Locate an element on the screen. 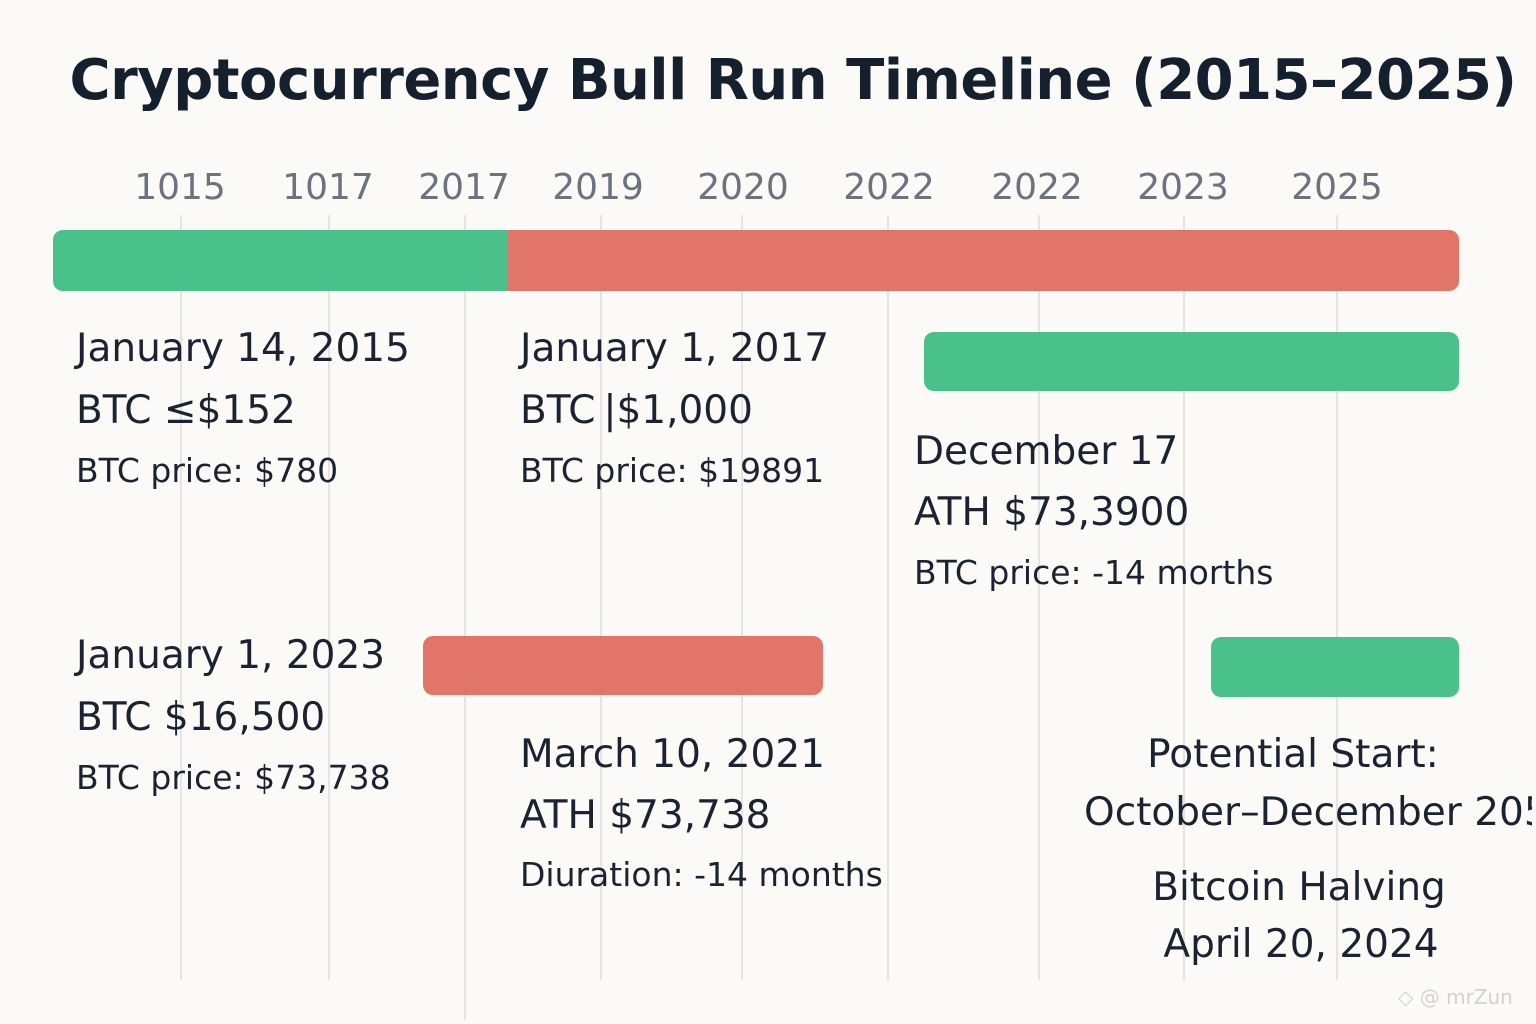 This screenshot has width=1536, height=1024. potential-bull-bar is located at coordinates (1335, 667).